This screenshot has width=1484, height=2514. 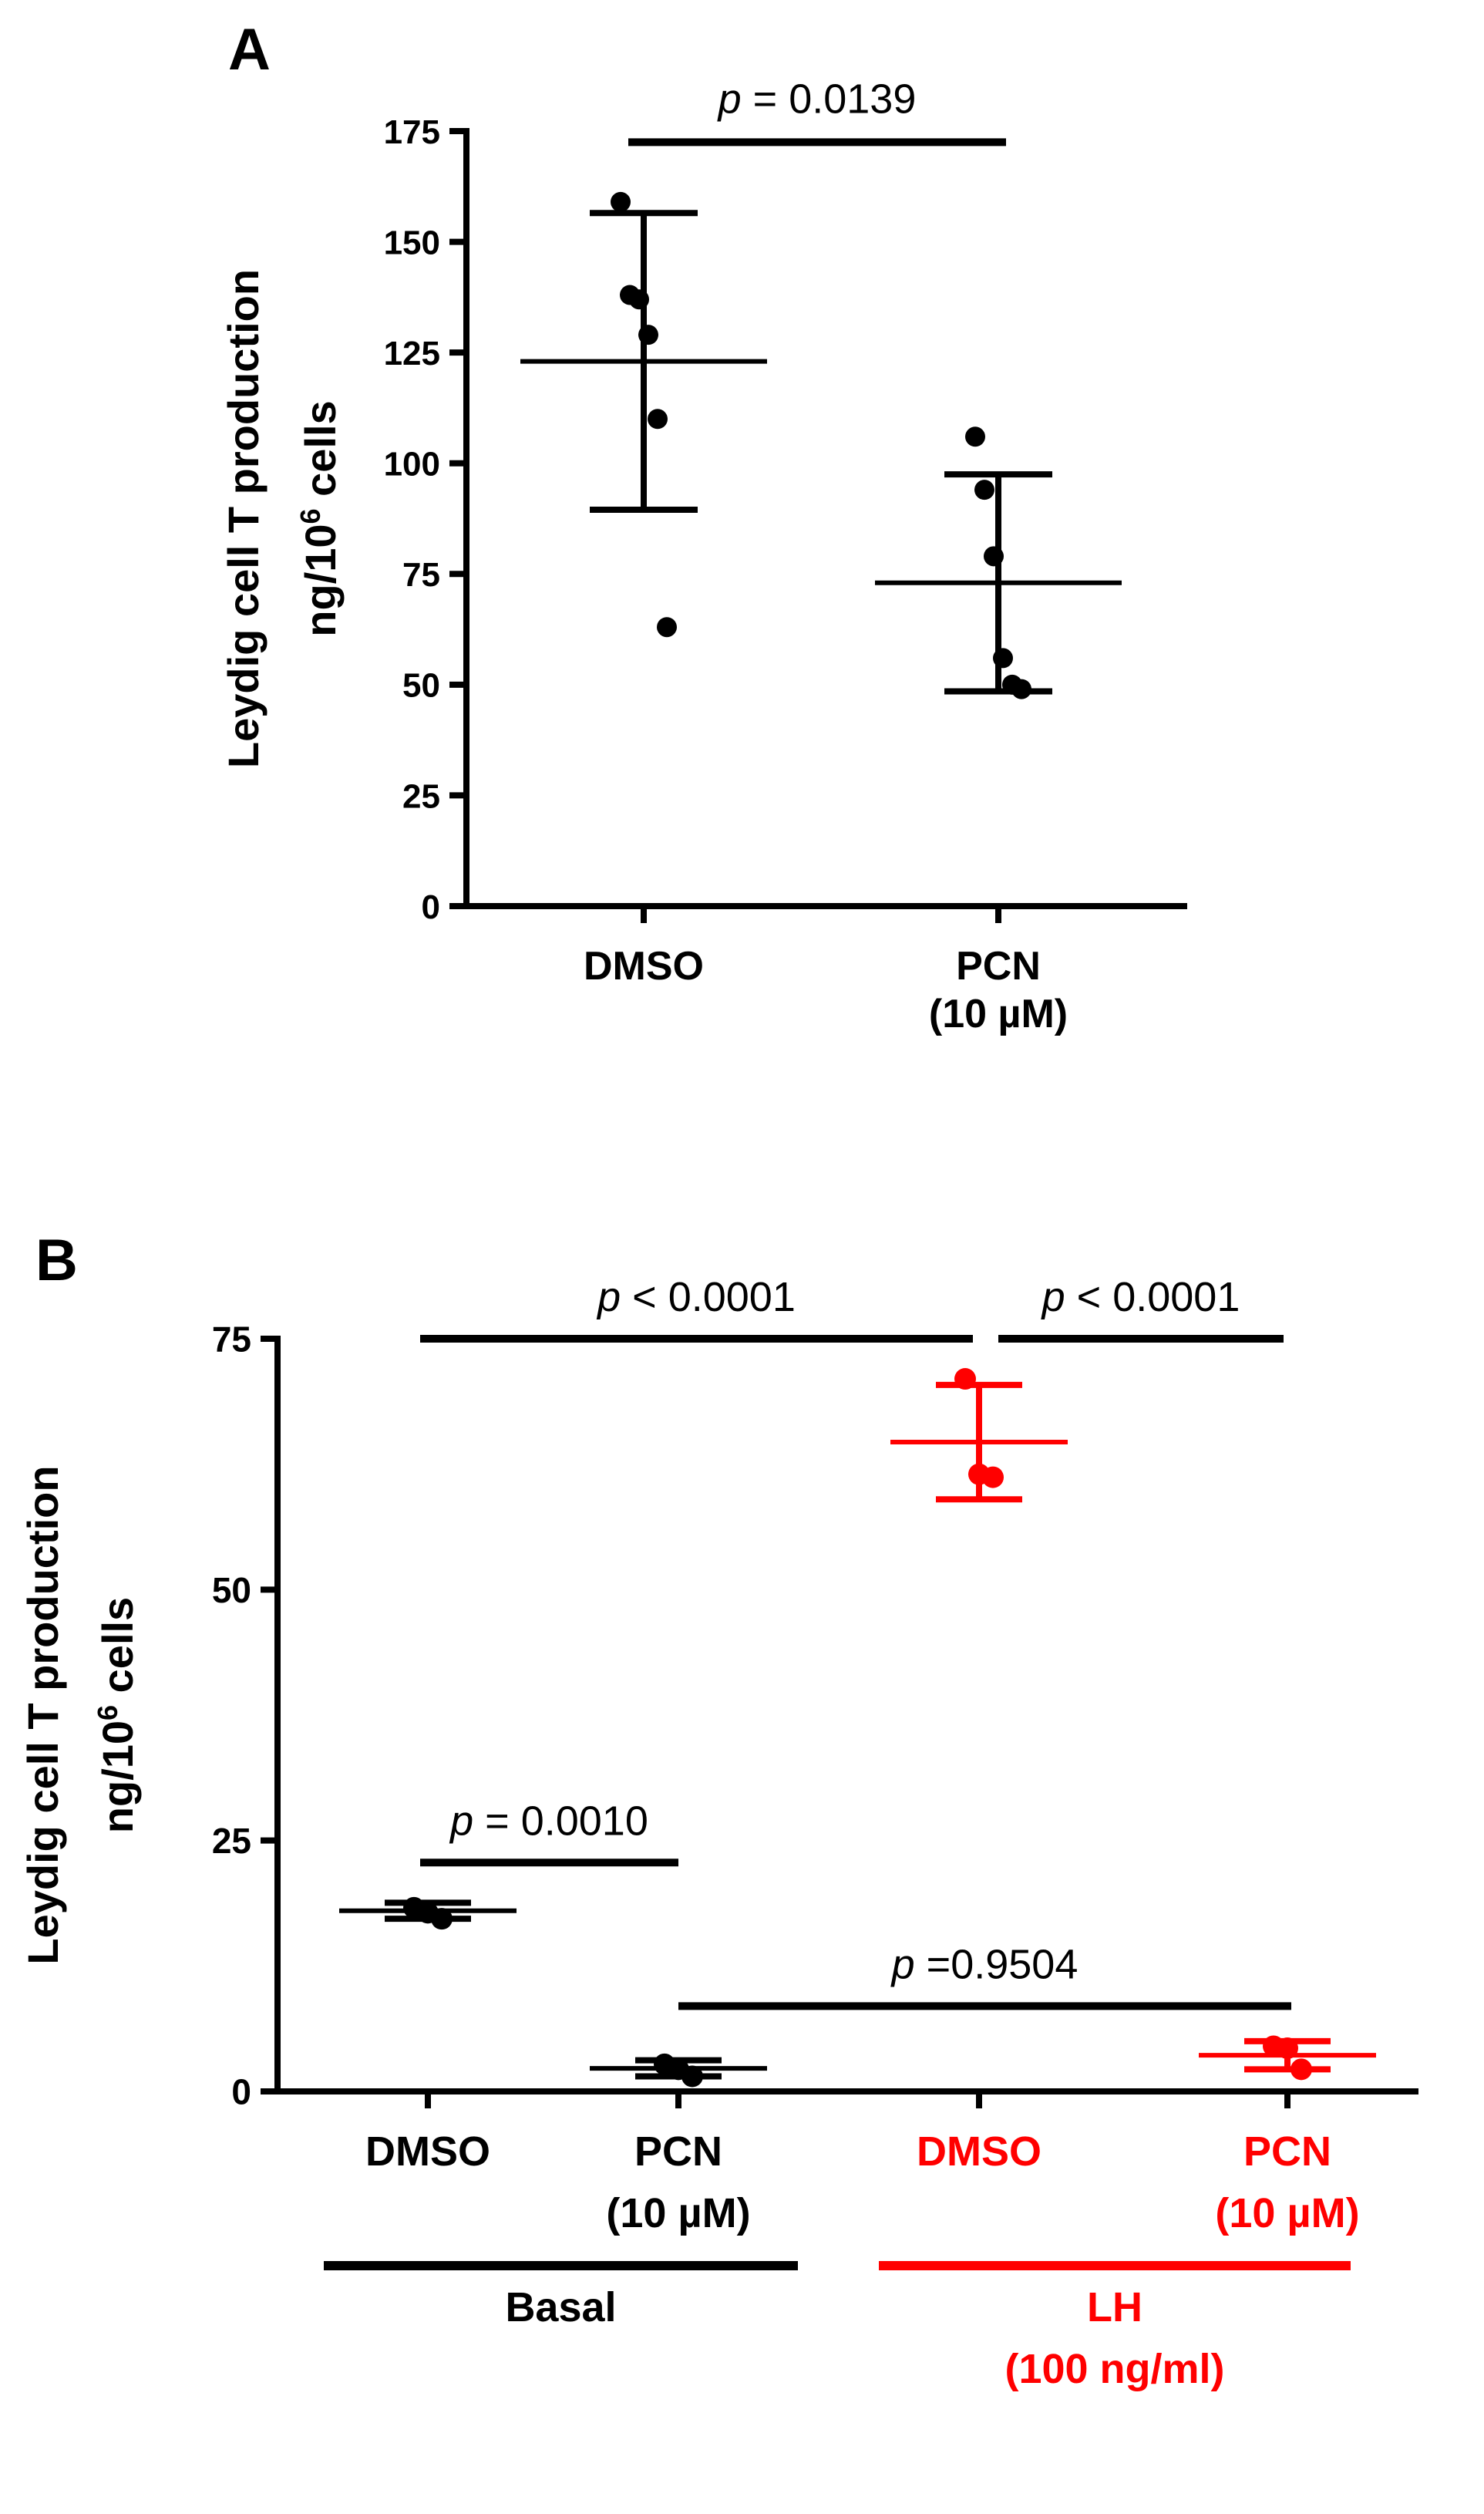 I want to click on y-tick-label: 150, so click(x=412, y=242).